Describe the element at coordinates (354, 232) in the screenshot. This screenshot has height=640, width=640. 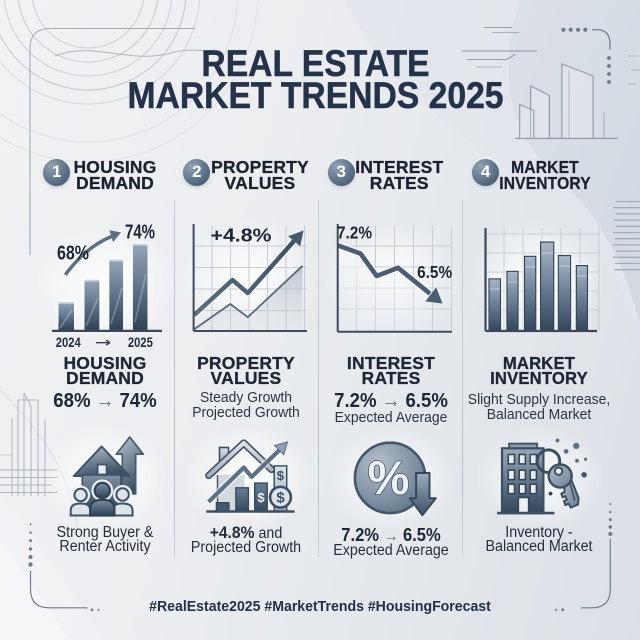
I see `svg-text: 7.2%` at that location.